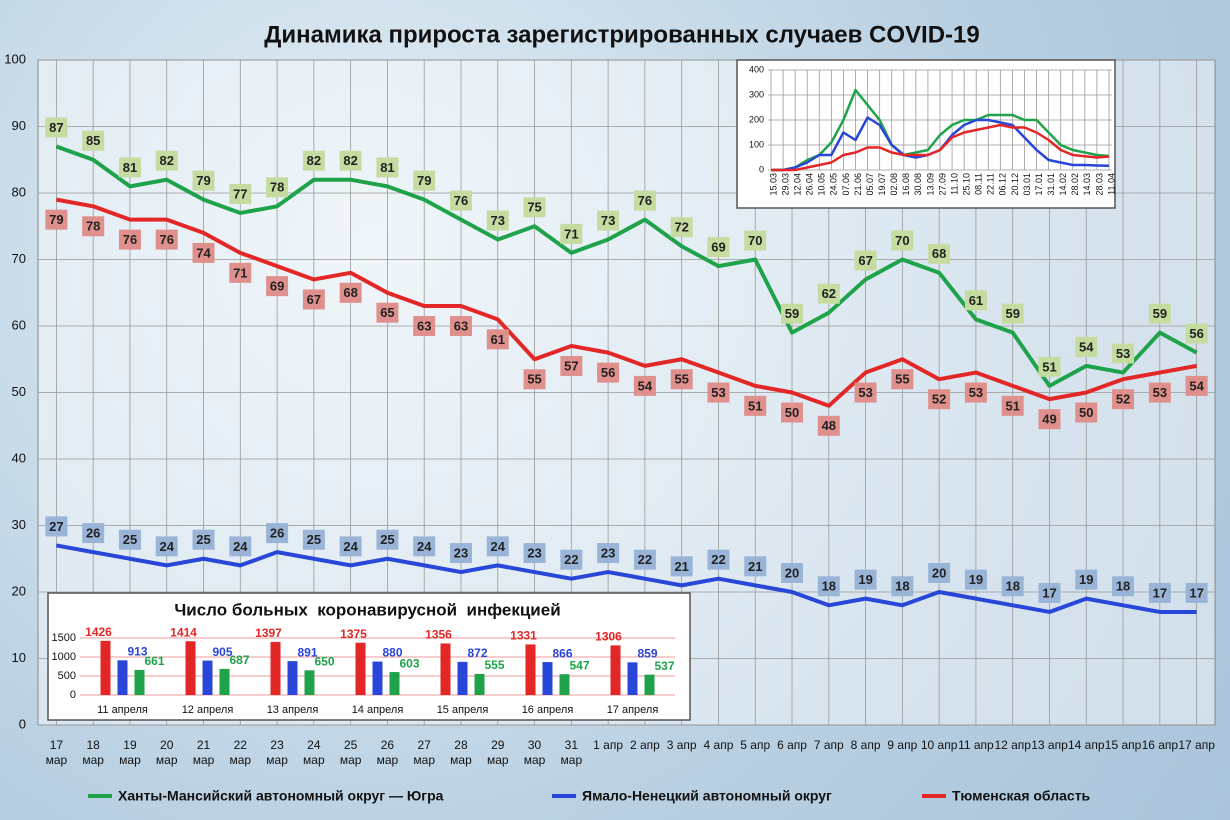 The height and width of the screenshot is (820, 1230). I want to click on data-label: 73, so click(608, 220).